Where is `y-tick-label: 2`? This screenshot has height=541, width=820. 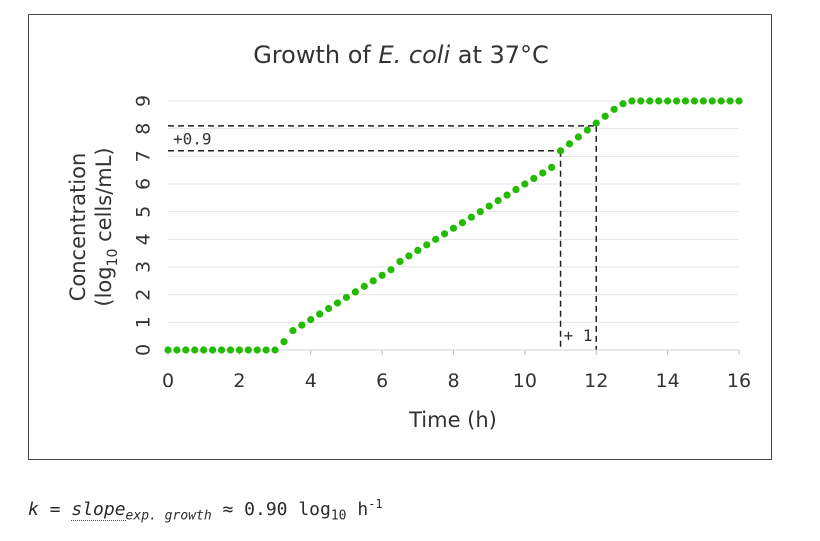
y-tick-label: 2 is located at coordinates (144, 295).